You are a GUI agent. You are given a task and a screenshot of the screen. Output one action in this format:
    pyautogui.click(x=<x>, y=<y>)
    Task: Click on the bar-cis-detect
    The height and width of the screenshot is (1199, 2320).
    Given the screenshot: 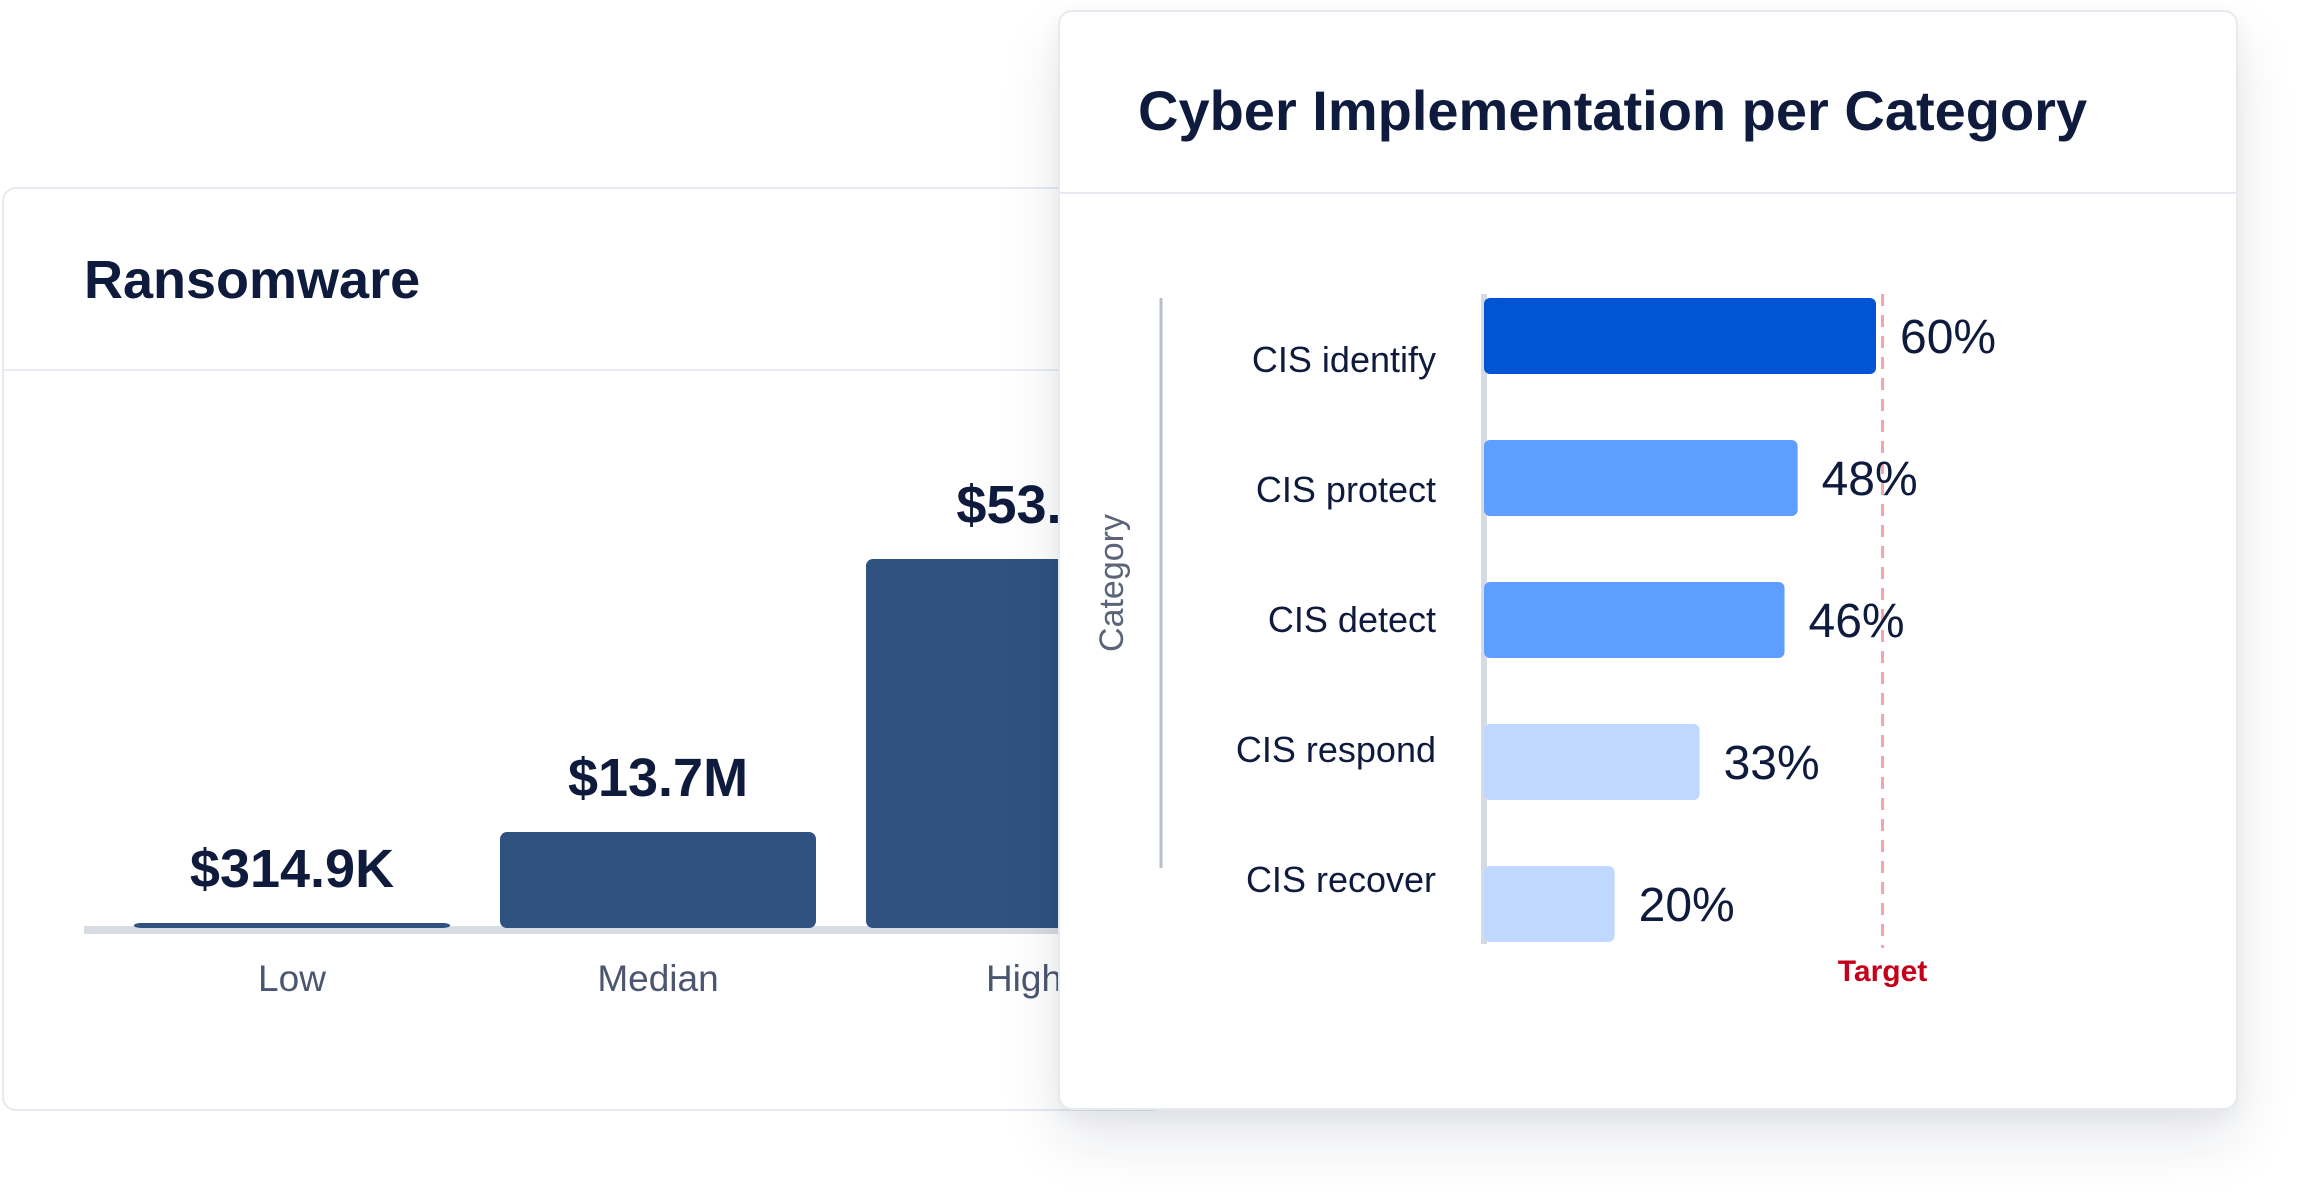 What is the action you would take?
    pyautogui.click(x=1634, y=620)
    